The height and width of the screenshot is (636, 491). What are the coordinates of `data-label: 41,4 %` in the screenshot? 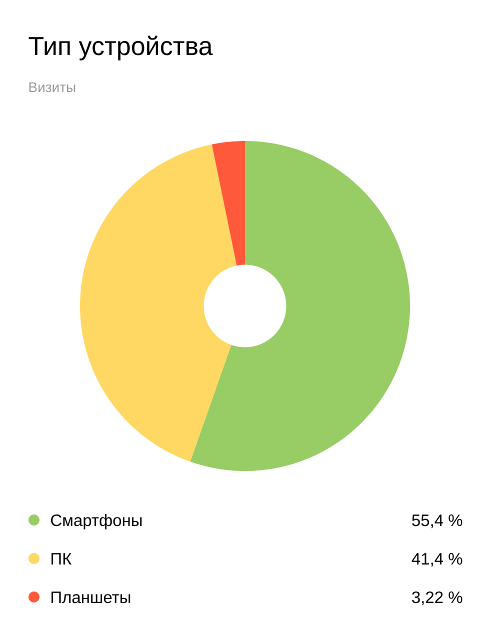 It's located at (437, 560).